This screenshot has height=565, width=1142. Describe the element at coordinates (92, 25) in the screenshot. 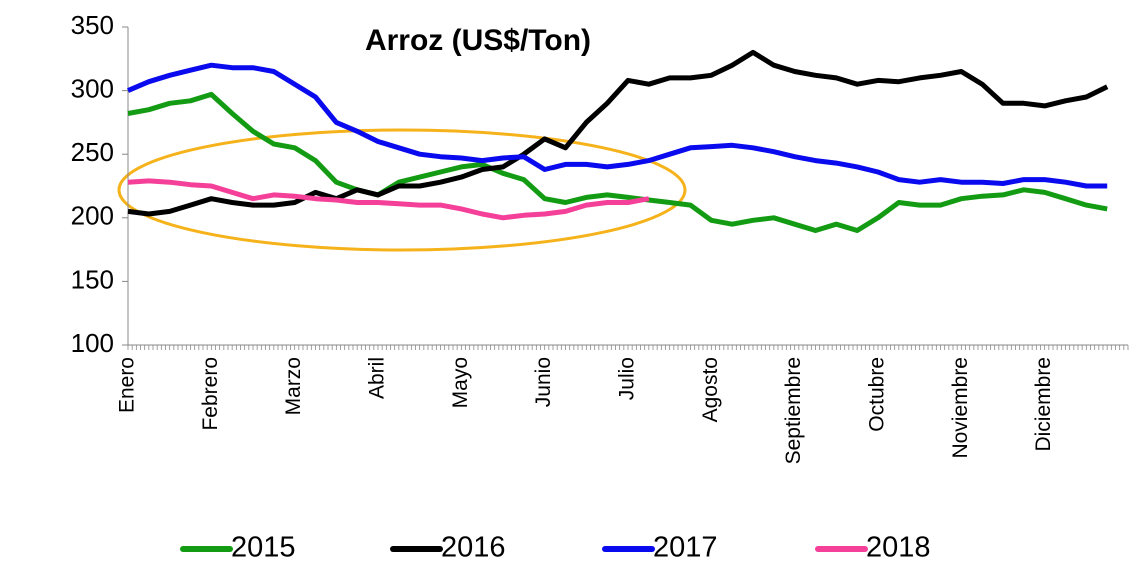

I see `y-tick-label: 350` at that location.